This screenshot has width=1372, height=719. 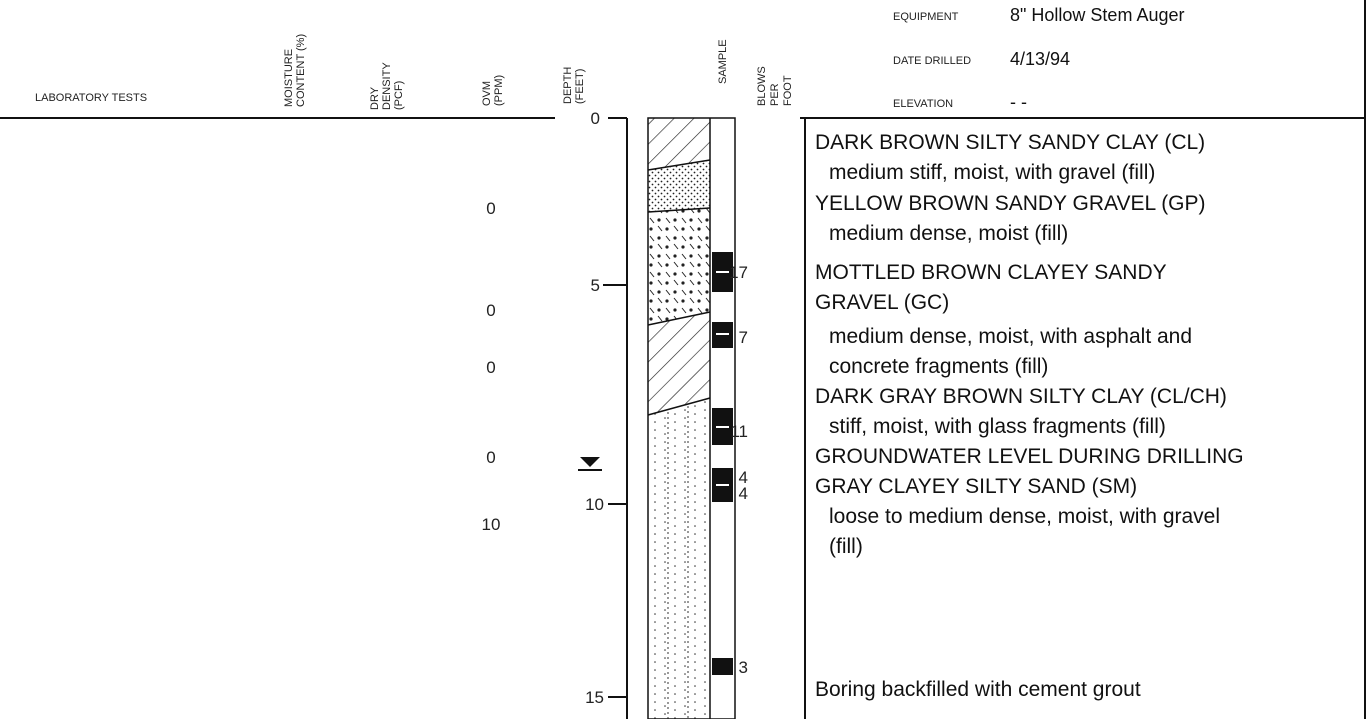 What do you see at coordinates (932, 61) in the screenshot?
I see `info-label: DATE DRILLED` at bounding box center [932, 61].